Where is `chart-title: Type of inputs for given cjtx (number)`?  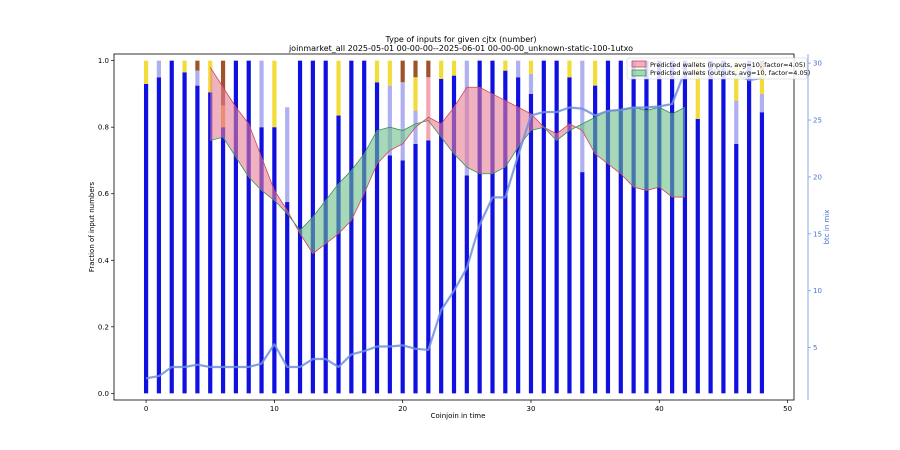
chart-title: Type of inputs for given cjtx (number) is located at coordinates (460, 39).